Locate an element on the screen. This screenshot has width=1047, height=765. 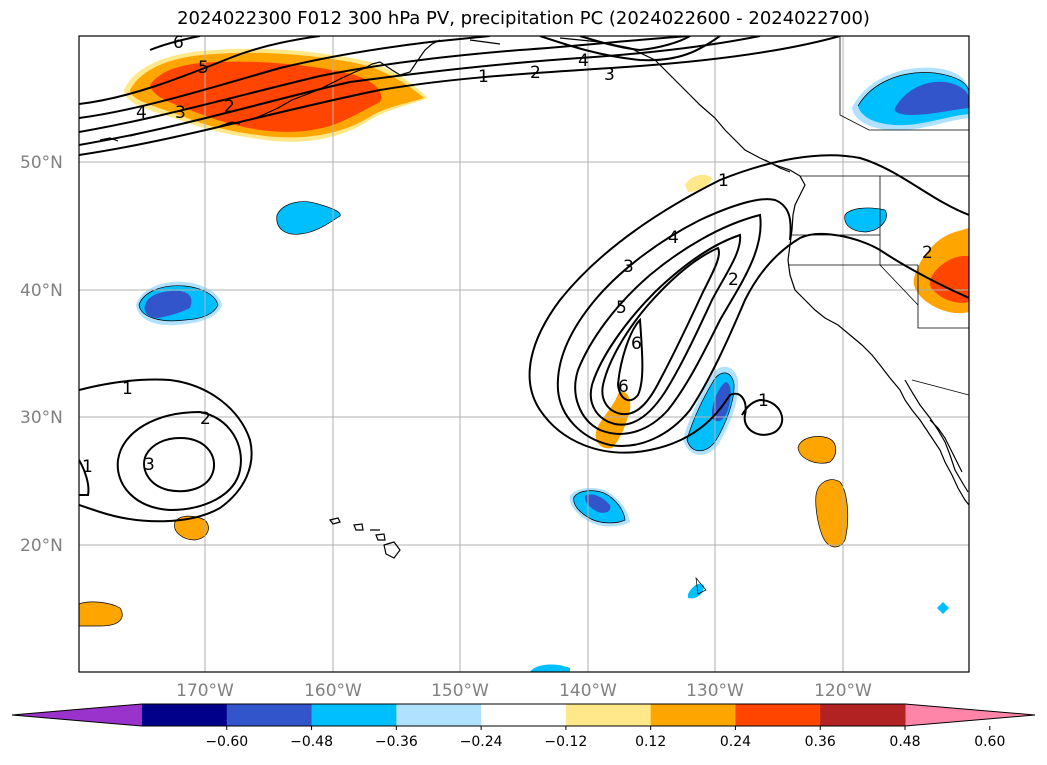
colorbar-outline is located at coordinates (523, 715).